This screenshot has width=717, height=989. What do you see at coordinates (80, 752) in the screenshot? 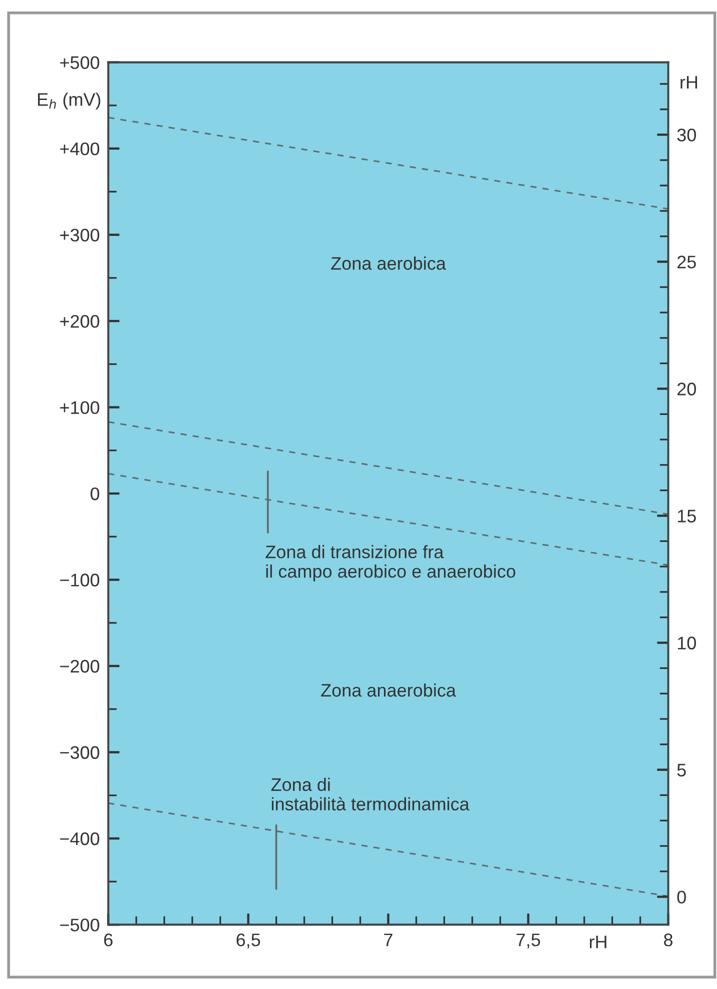
I see `y-tick-label: −300` at bounding box center [80, 752].